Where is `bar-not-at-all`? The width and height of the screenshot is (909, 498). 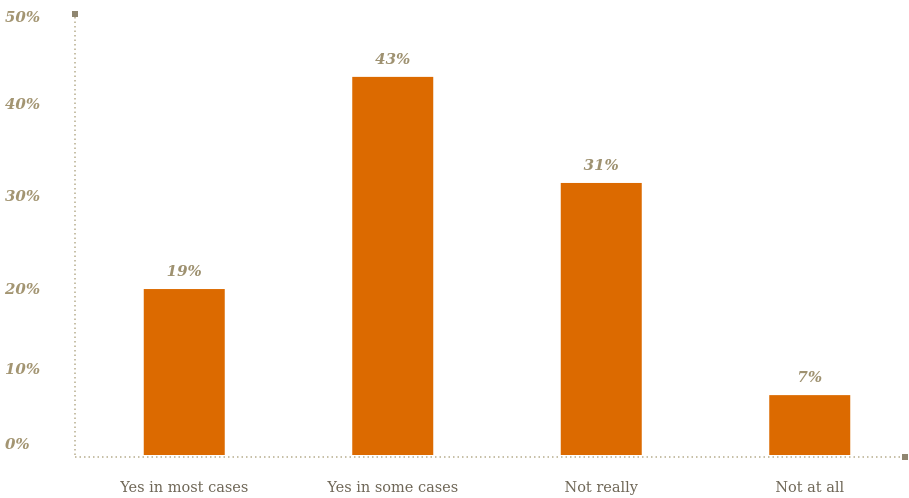 bar-not-at-all is located at coordinates (810, 425).